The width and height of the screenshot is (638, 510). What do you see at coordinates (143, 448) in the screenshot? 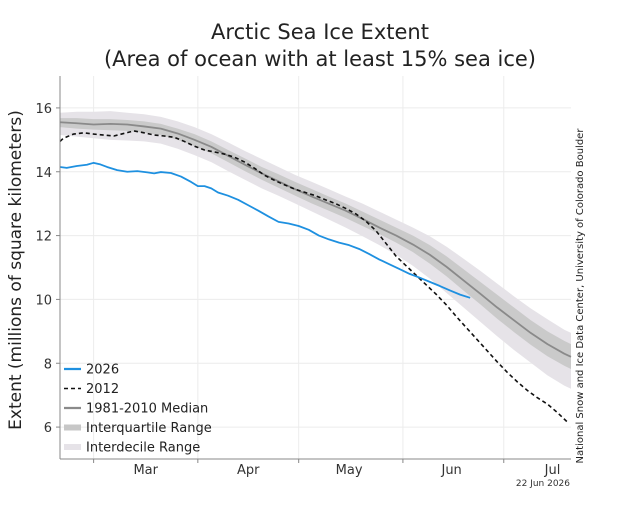
I see `legend-label: Interdecile Range` at bounding box center [143, 448].